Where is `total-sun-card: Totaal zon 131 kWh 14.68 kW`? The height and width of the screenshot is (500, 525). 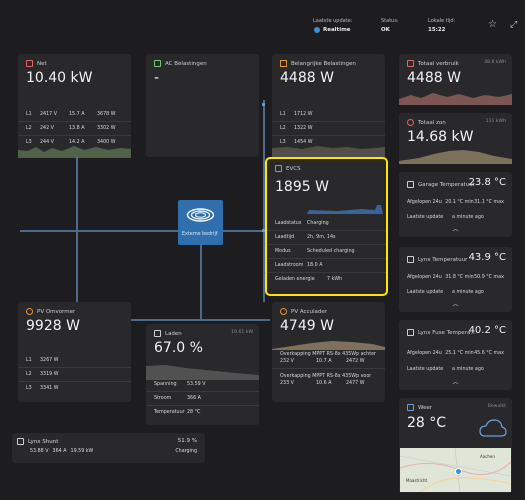 total-sun-card: Totaal zon 131 kWh 14.68 kW is located at coordinates (455, 138).